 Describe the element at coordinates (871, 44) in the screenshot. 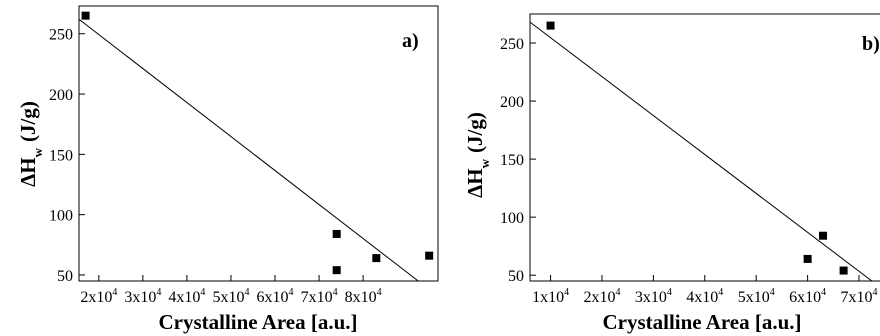

I see `panel-label: b)` at that location.